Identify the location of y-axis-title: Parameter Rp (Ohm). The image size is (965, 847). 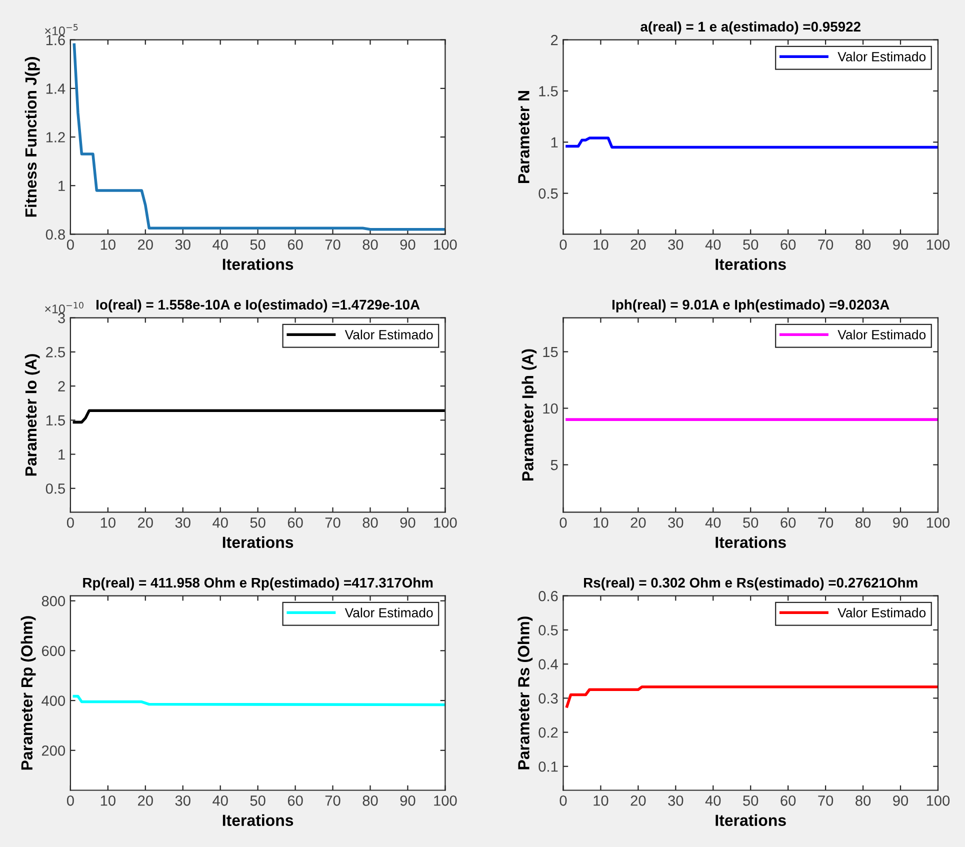
(28, 693).